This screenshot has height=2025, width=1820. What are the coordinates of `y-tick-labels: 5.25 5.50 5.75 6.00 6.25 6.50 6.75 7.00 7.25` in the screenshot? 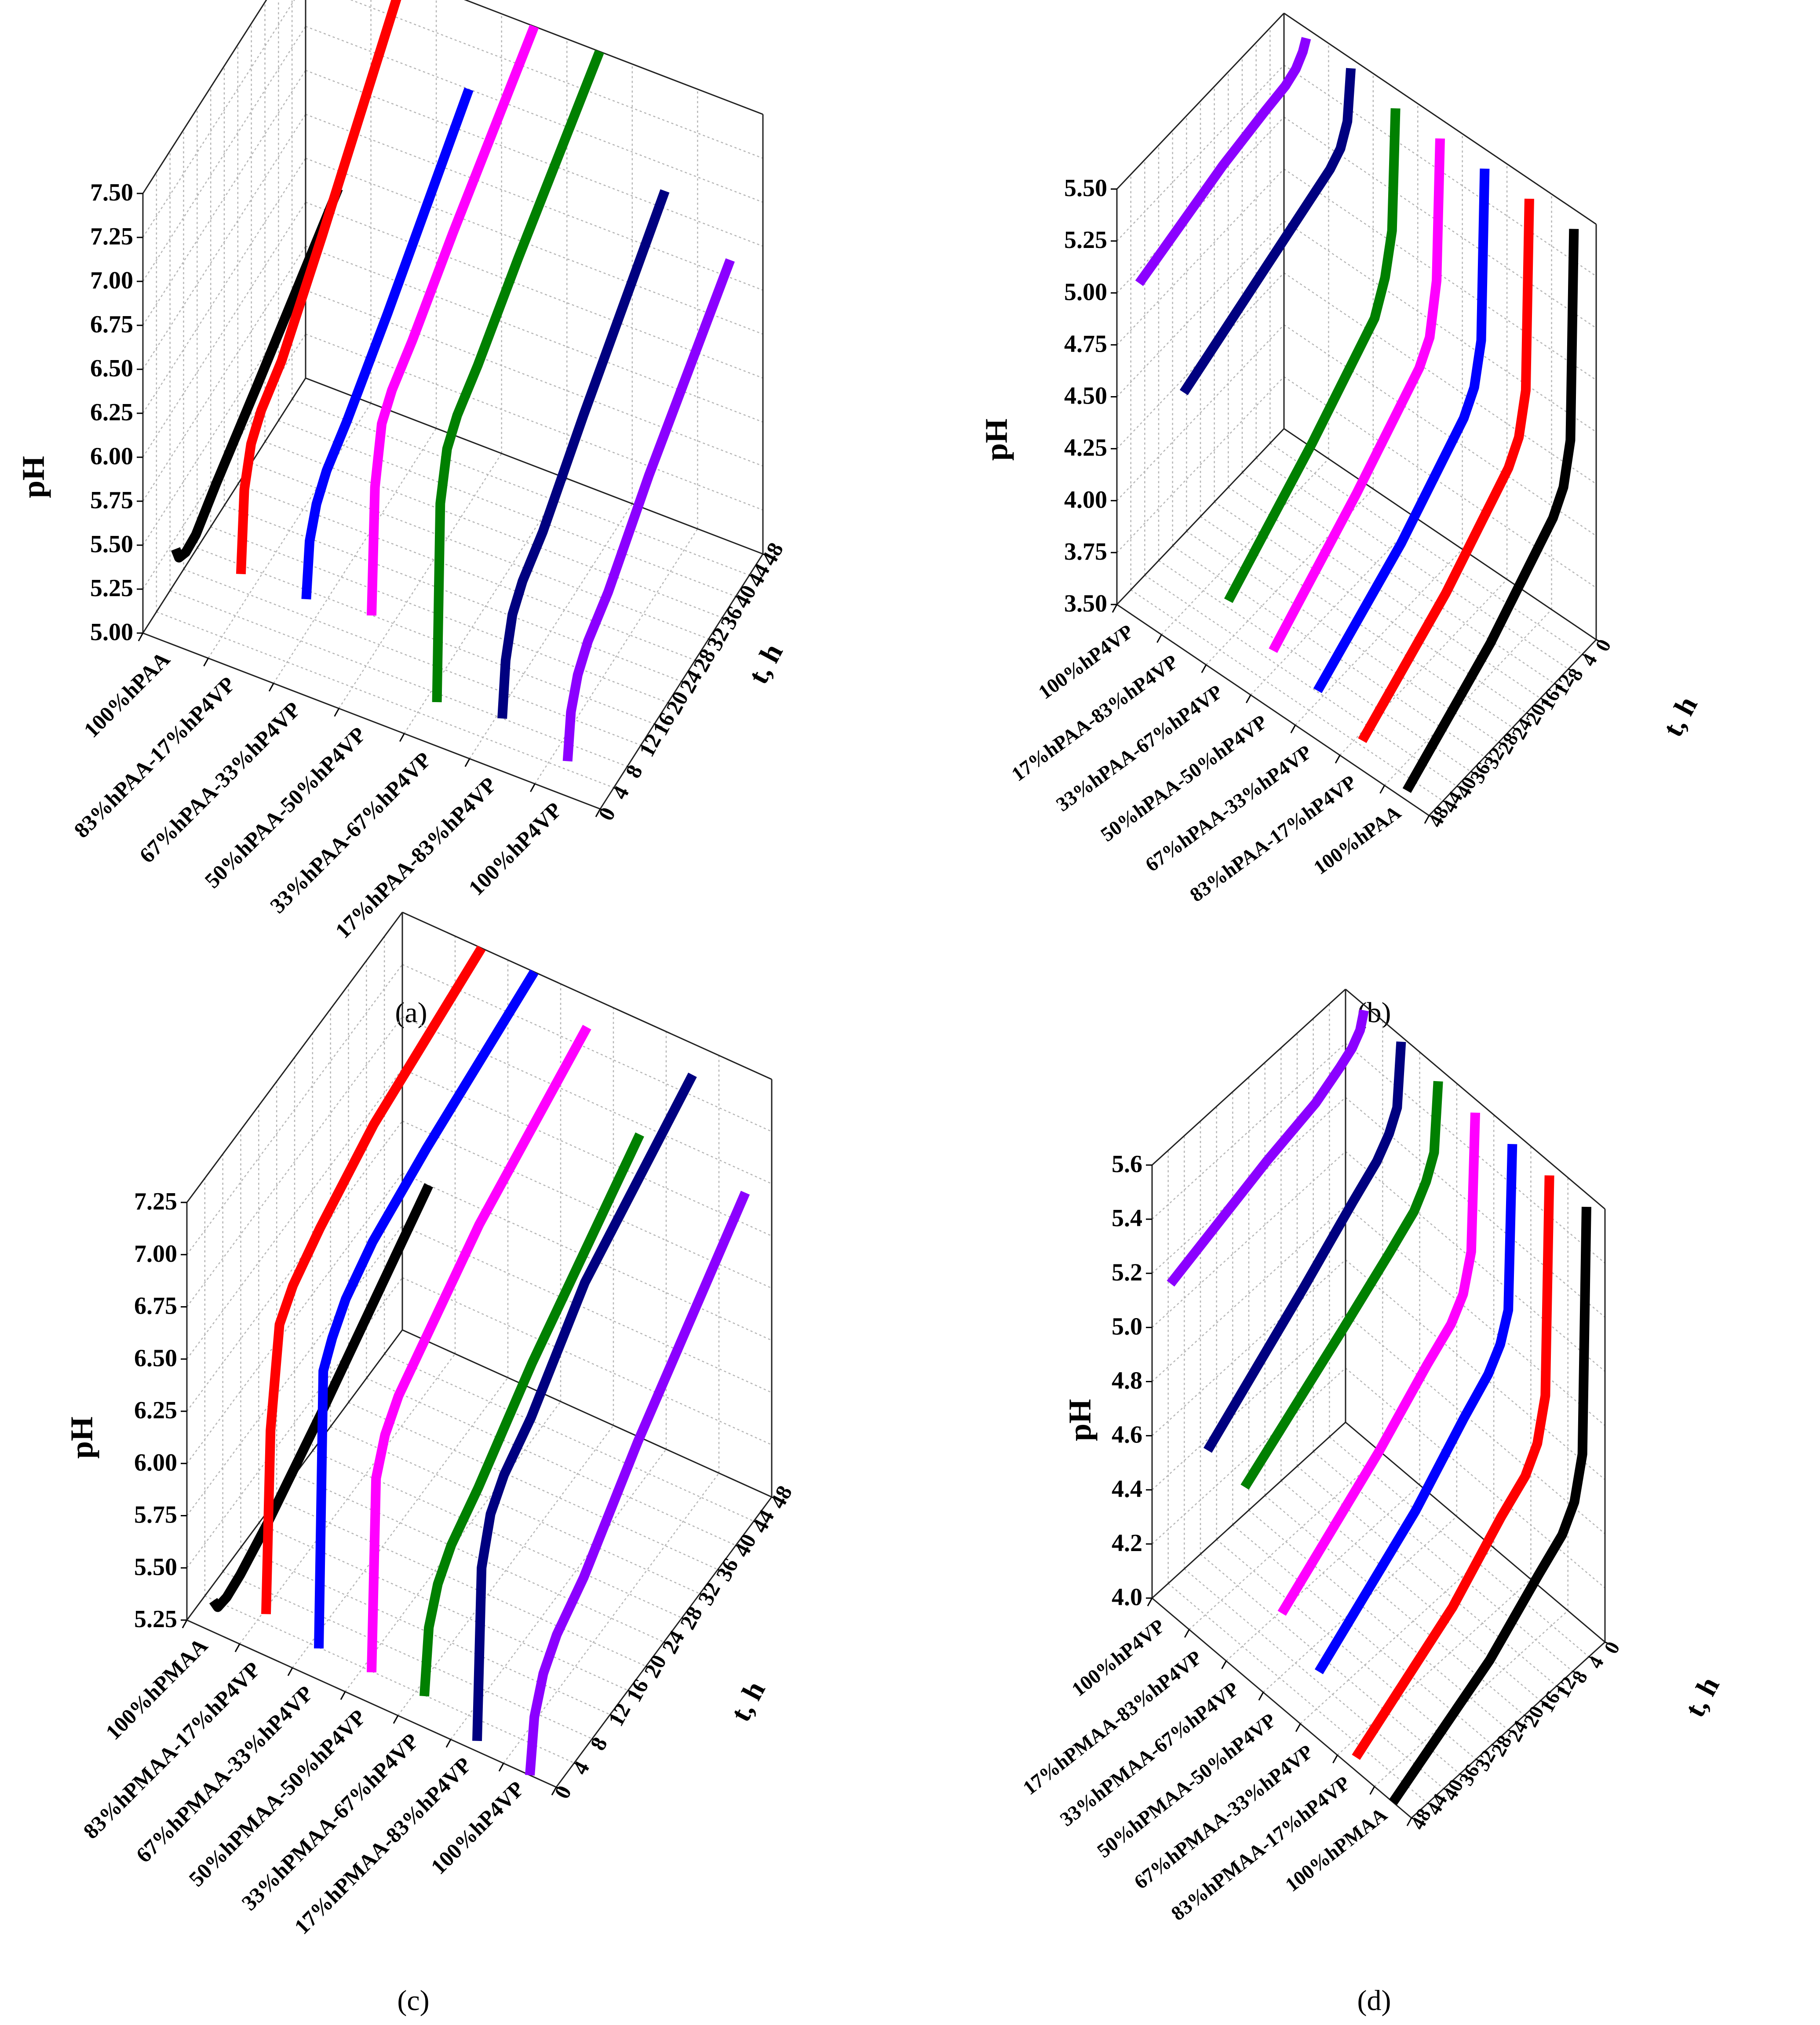 It's located at (160, 1411).